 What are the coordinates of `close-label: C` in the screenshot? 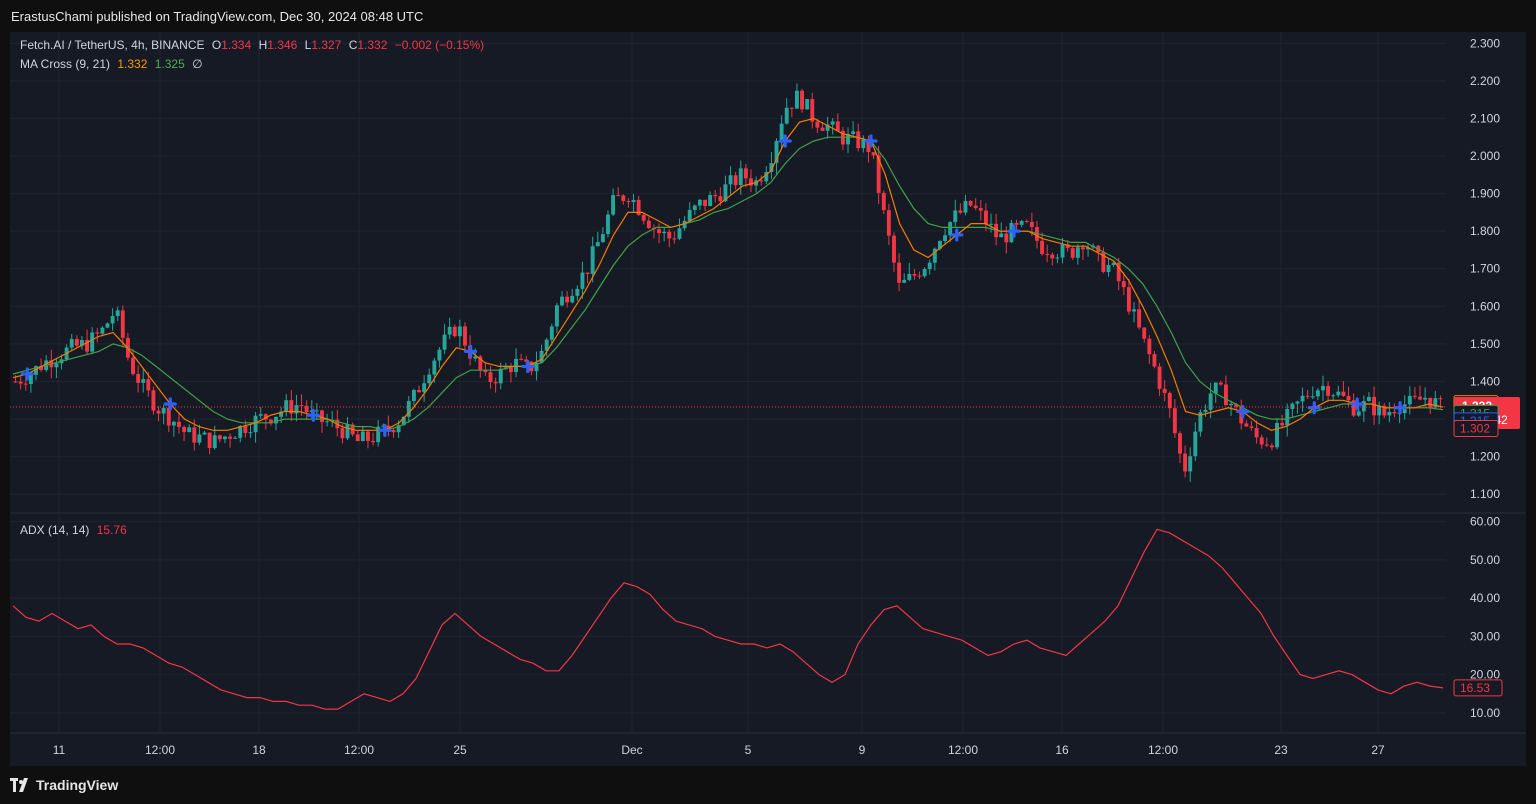 It's located at (353, 45).